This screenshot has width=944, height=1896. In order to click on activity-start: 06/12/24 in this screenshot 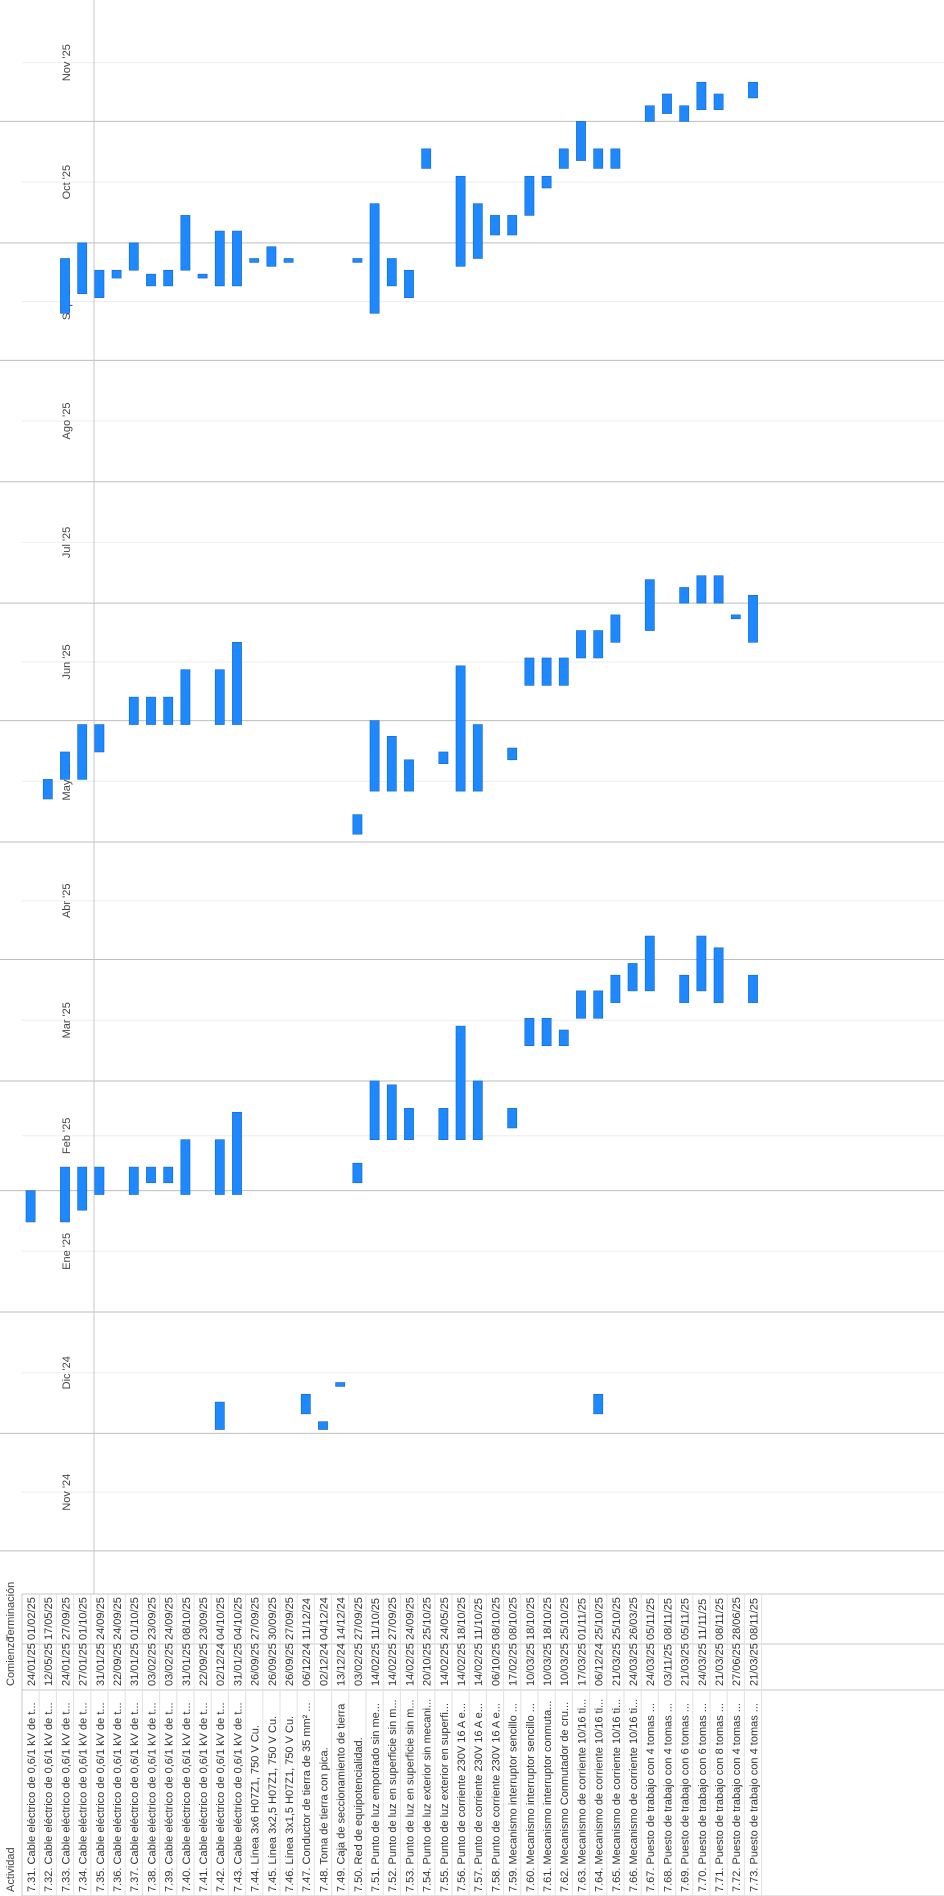, I will do `click(600, 1664)`.